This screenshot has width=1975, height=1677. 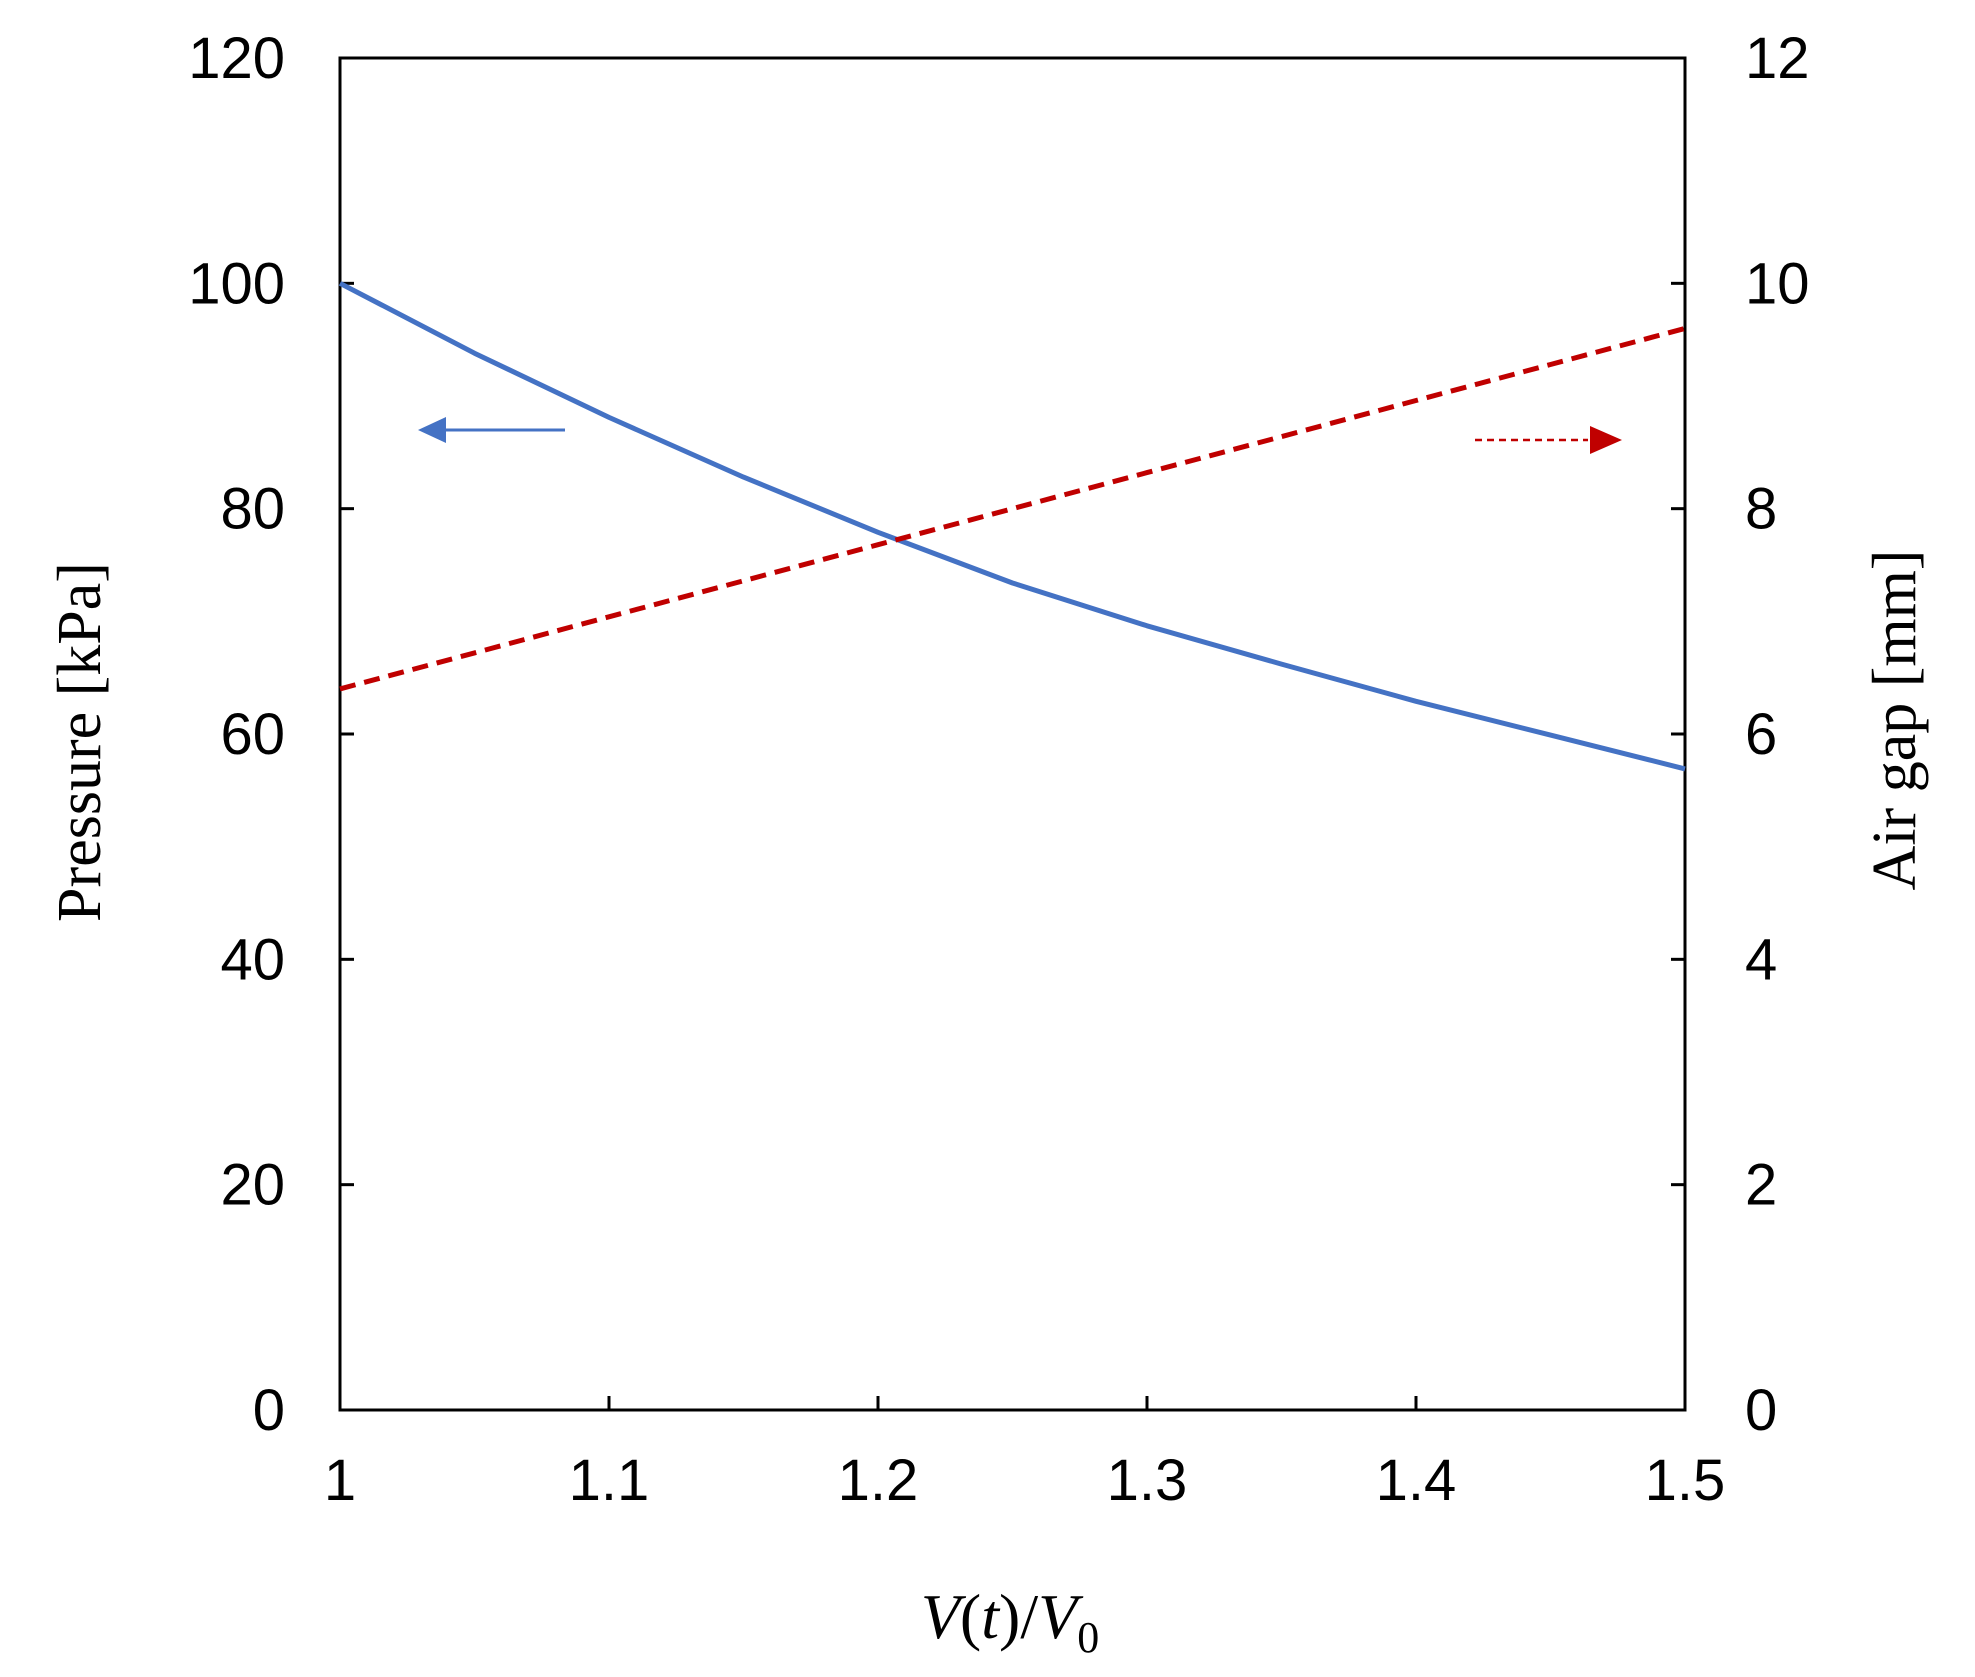 I want to click on y-left-tick-label: 80, so click(x=252, y=509).